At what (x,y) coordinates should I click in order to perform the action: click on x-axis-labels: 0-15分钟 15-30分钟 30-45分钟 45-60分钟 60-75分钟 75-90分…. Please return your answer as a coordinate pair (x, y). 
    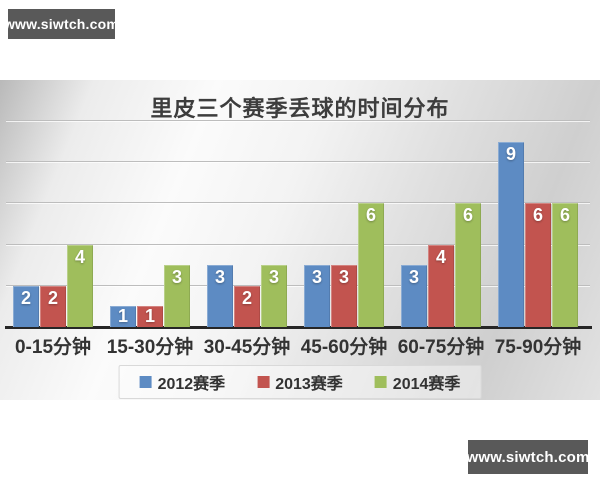
    Looking at the image, I should click on (298, 345).